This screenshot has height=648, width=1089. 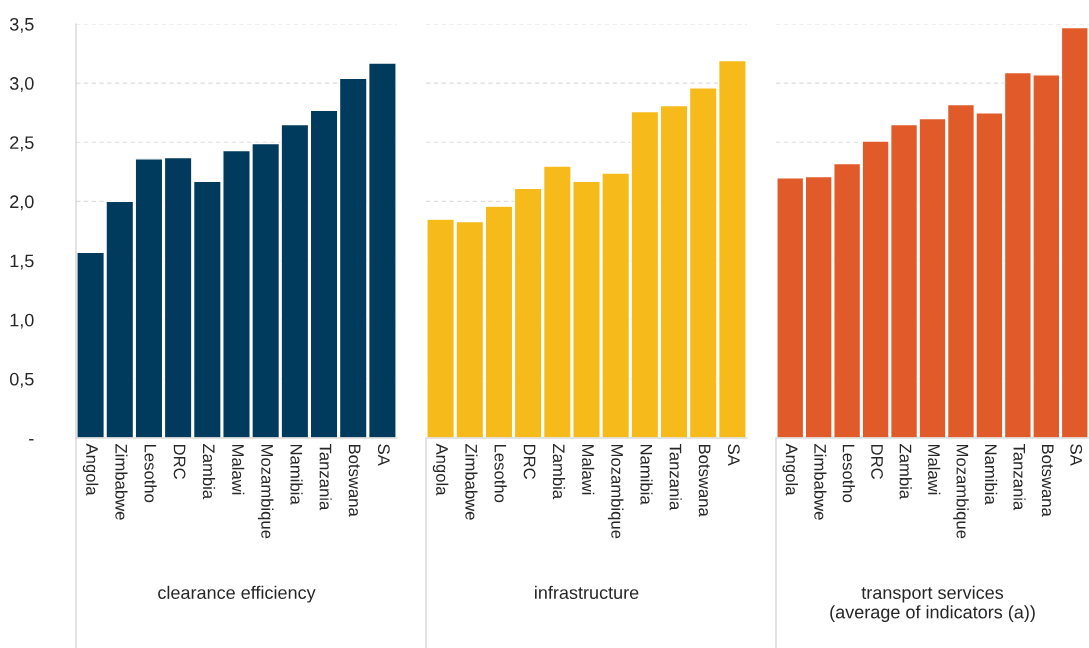 I want to click on x-axis-title: transport services (average of indicators (a)), so click(x=932, y=604).